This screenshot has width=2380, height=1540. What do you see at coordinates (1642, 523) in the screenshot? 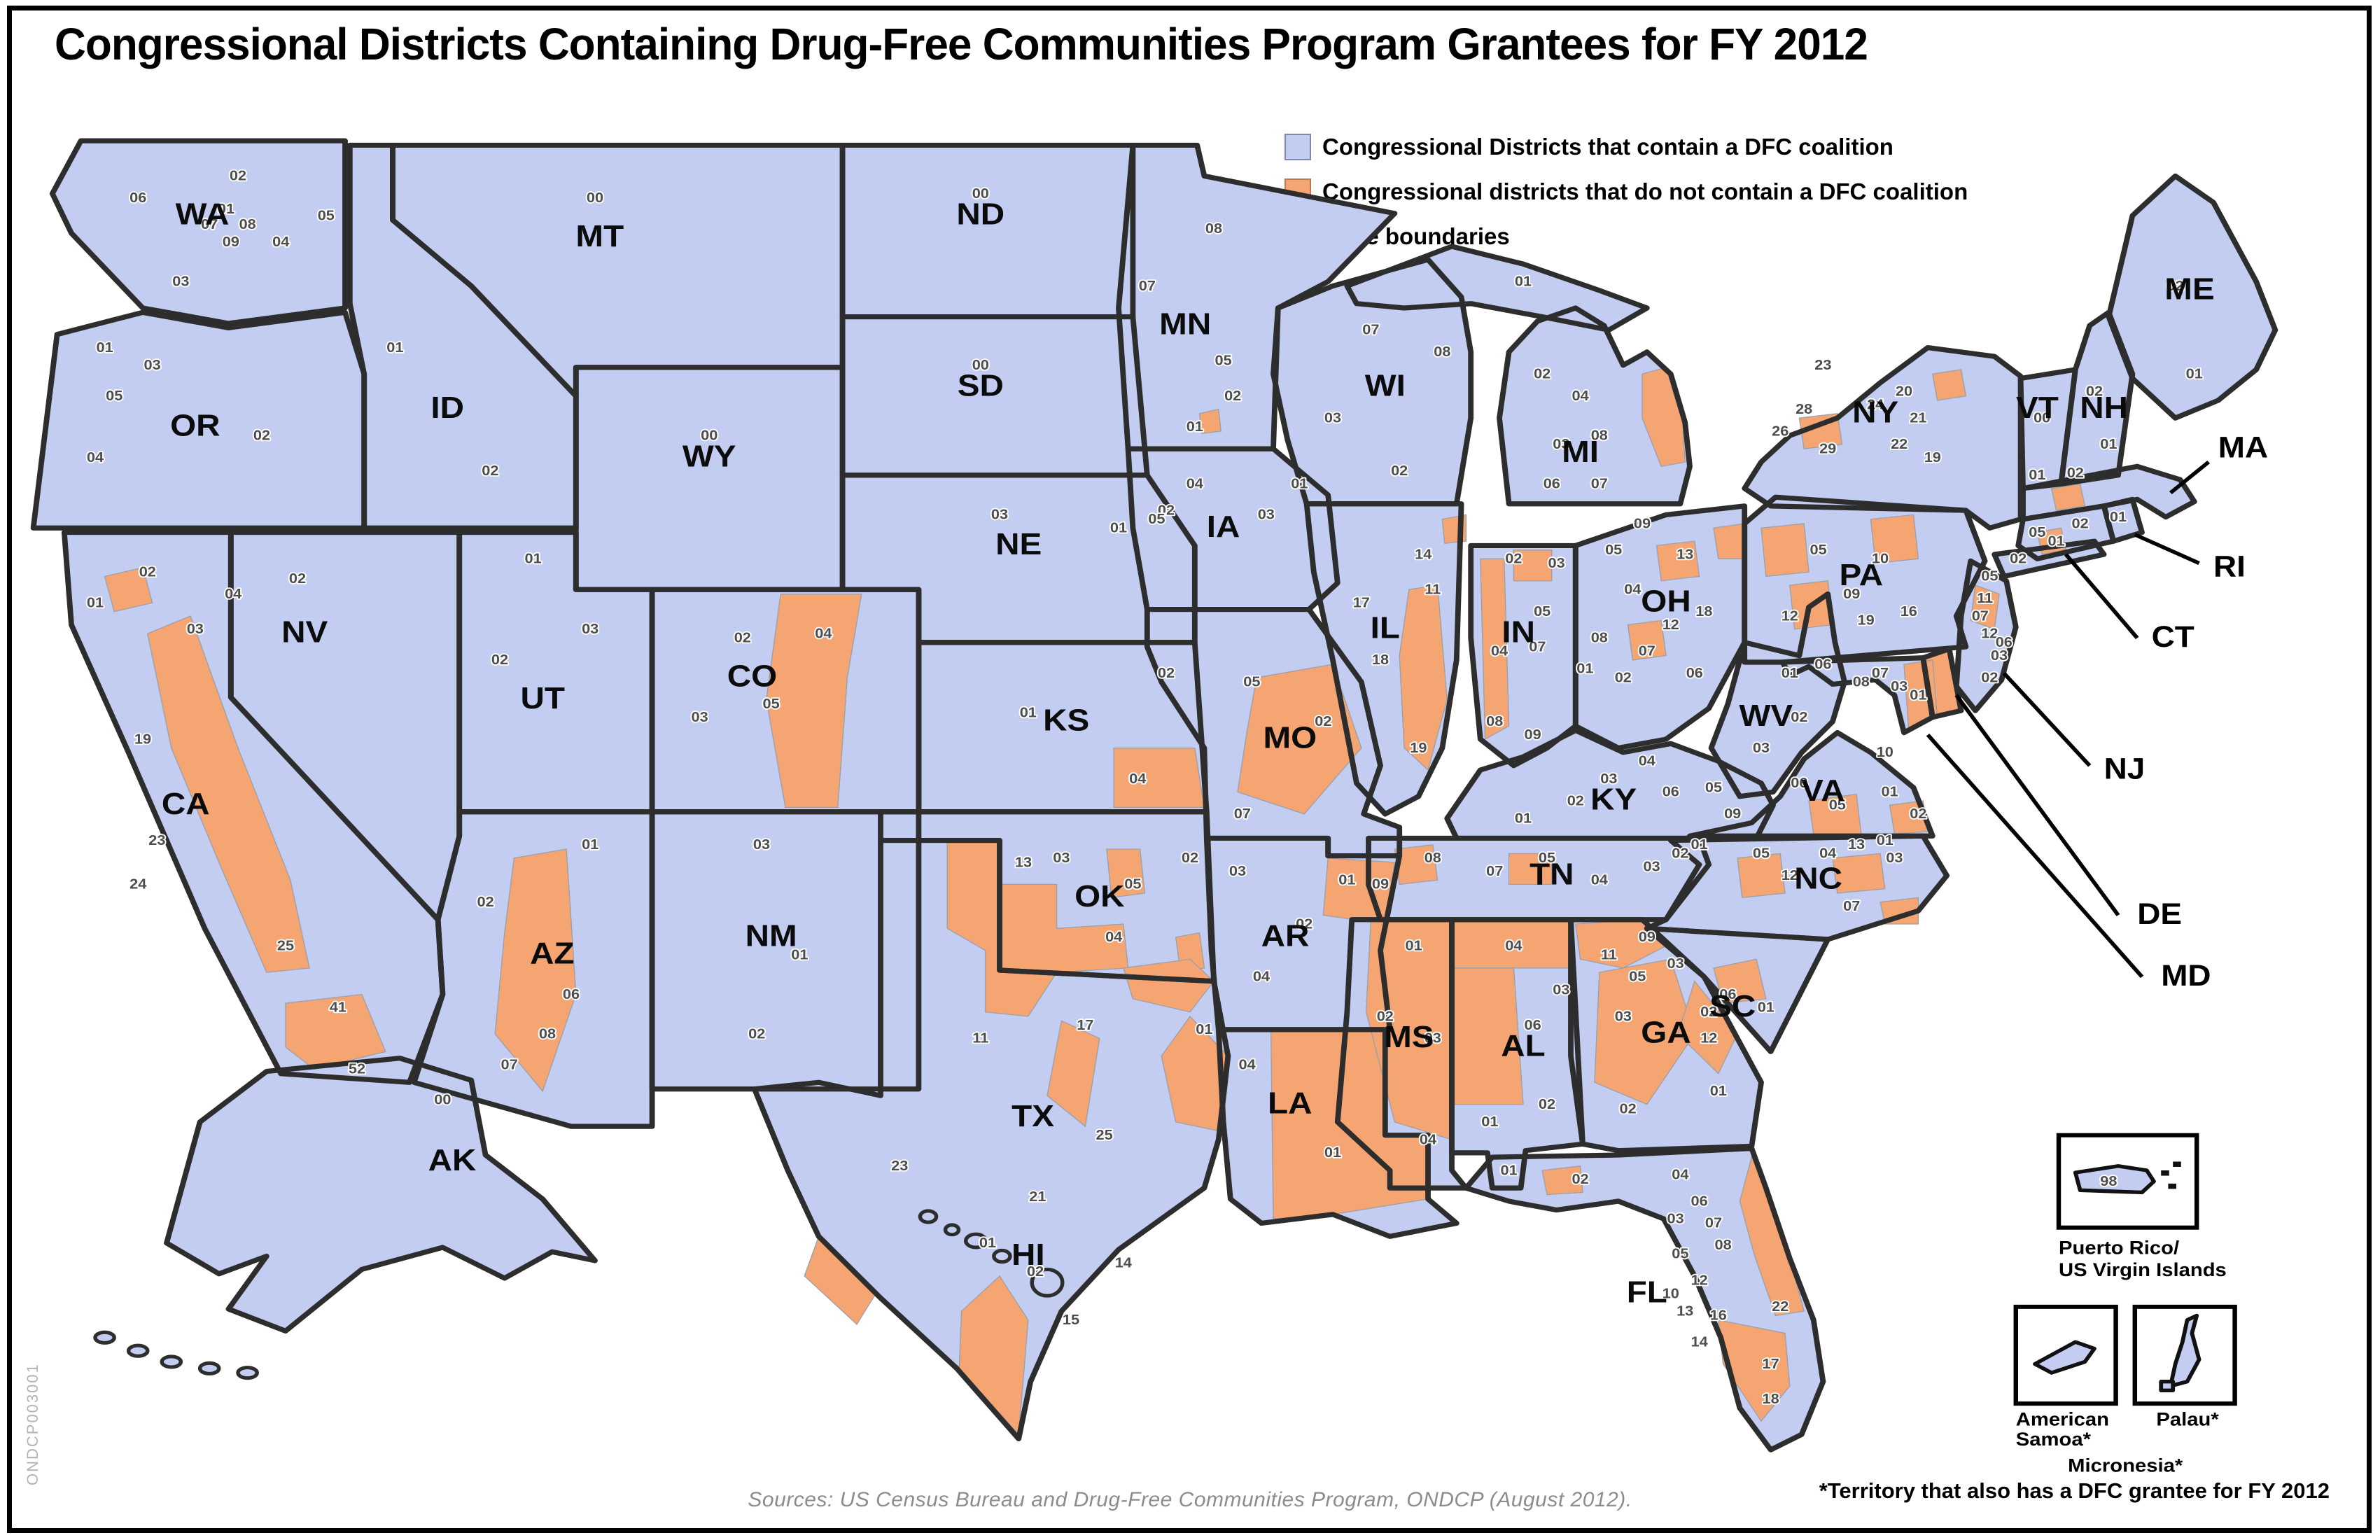
I see `district-label-oh-09: 09` at bounding box center [1642, 523].